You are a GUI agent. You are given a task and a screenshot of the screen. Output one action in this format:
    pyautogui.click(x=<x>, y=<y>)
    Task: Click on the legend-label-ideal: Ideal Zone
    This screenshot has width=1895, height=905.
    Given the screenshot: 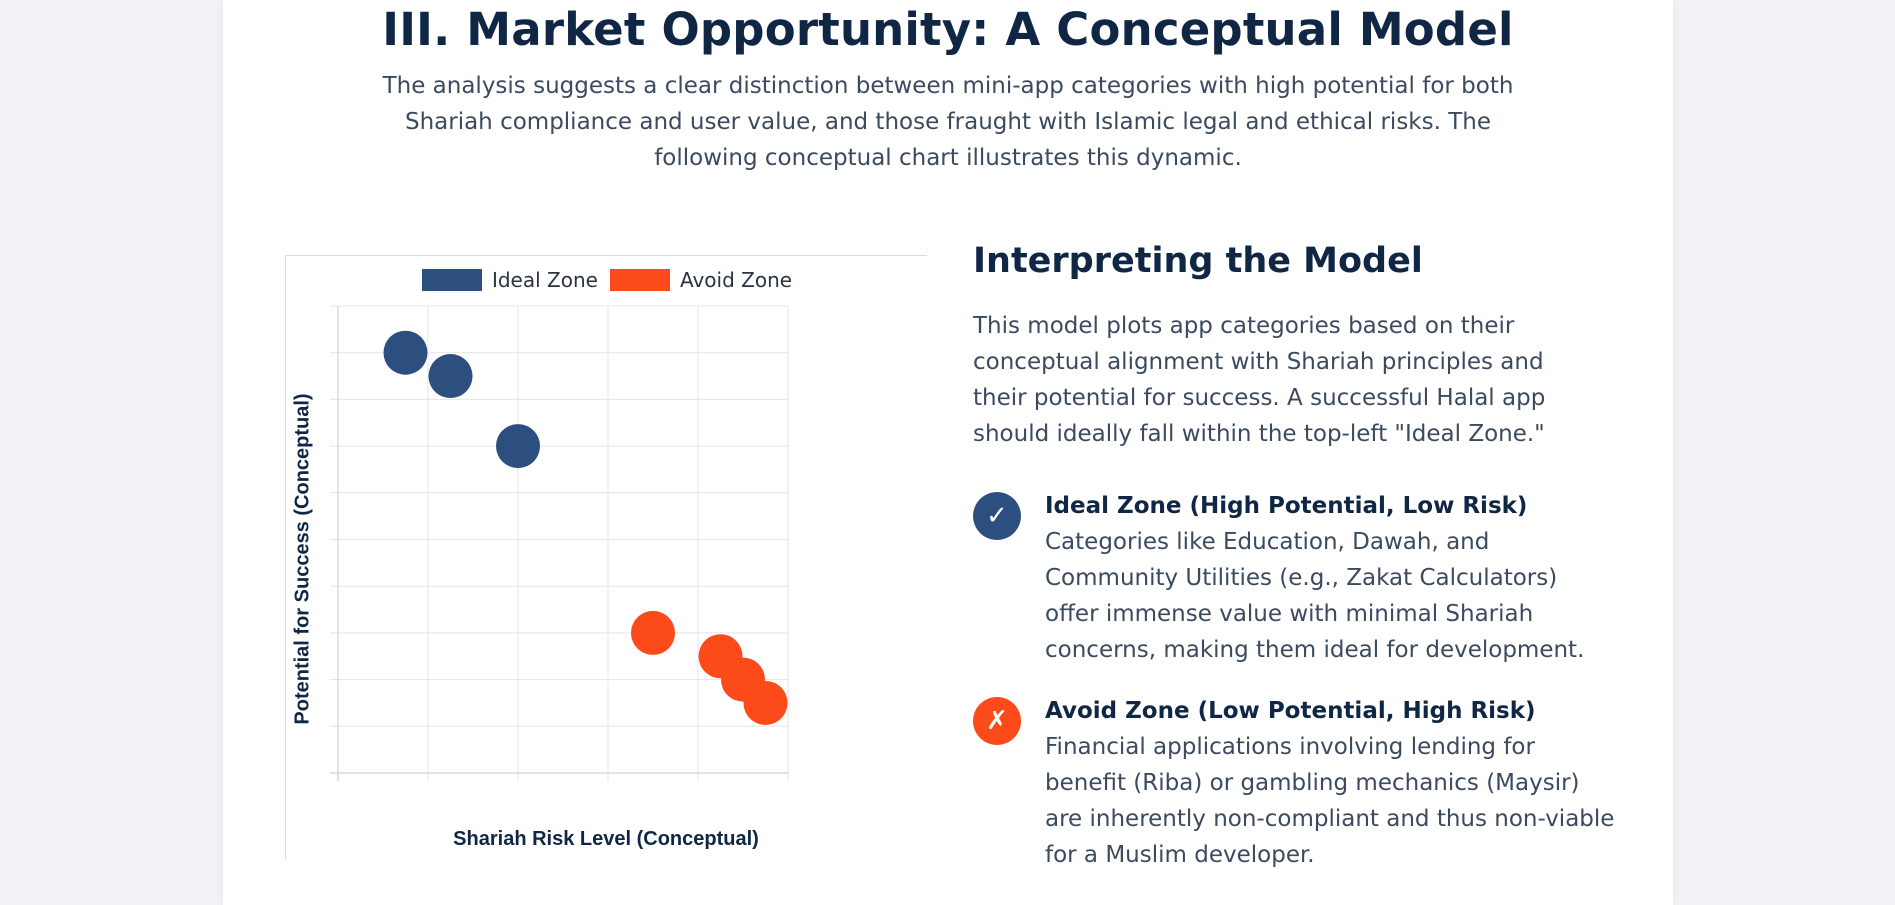 What is the action you would take?
    pyautogui.click(x=544, y=280)
    